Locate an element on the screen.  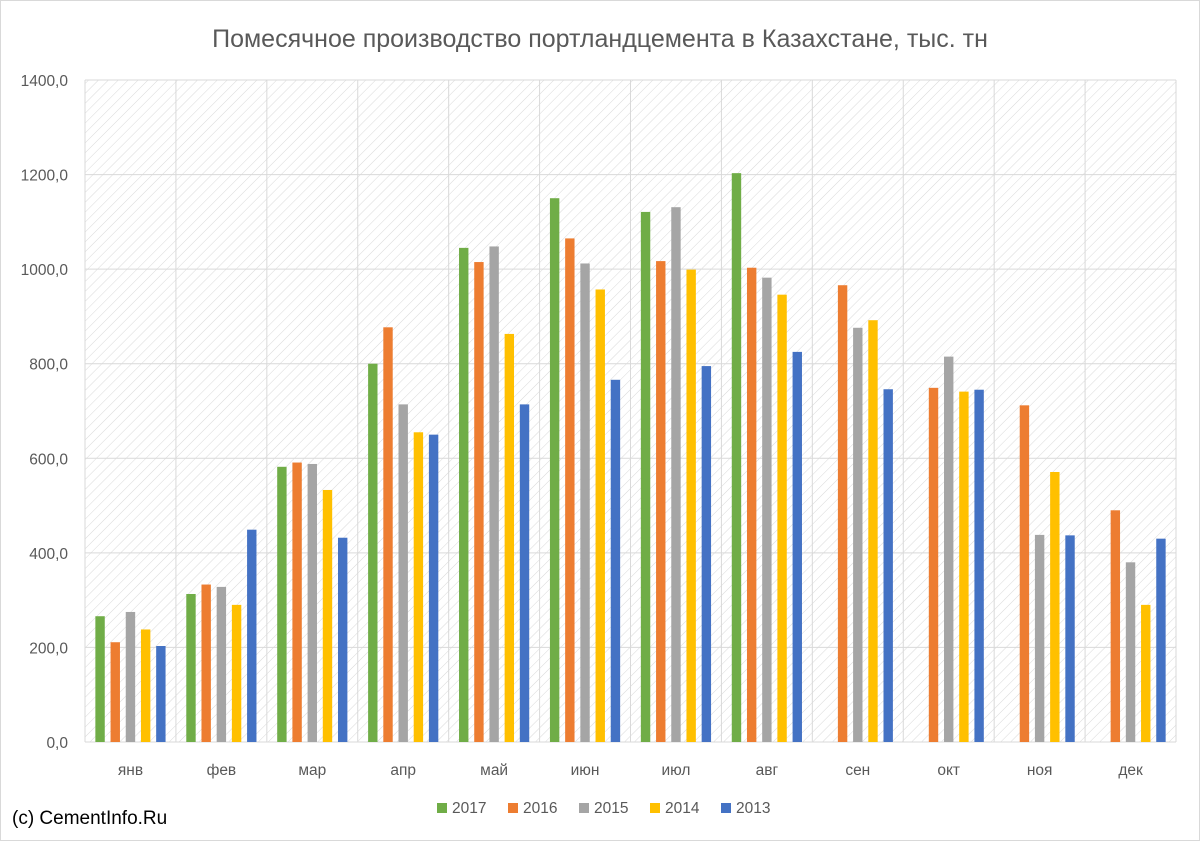
bar-2017-май is located at coordinates (464, 494).